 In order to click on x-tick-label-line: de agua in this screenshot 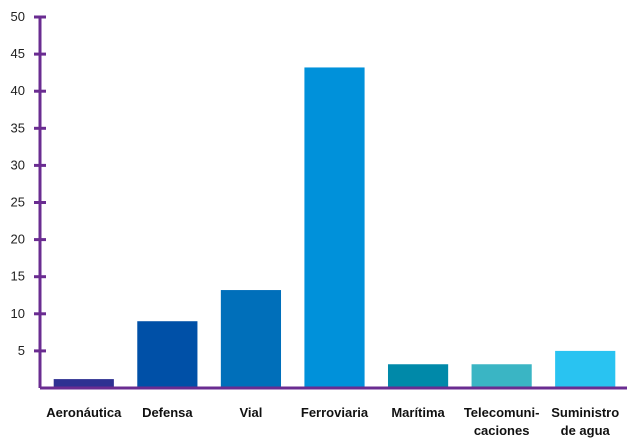, I will do `click(586, 430)`.